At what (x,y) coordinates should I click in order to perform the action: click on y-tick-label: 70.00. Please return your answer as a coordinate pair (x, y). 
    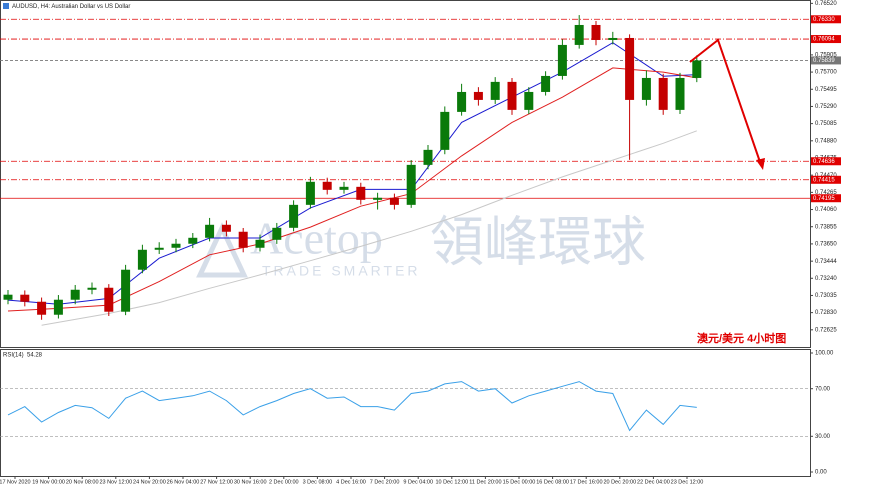
    Looking at the image, I should click on (823, 389).